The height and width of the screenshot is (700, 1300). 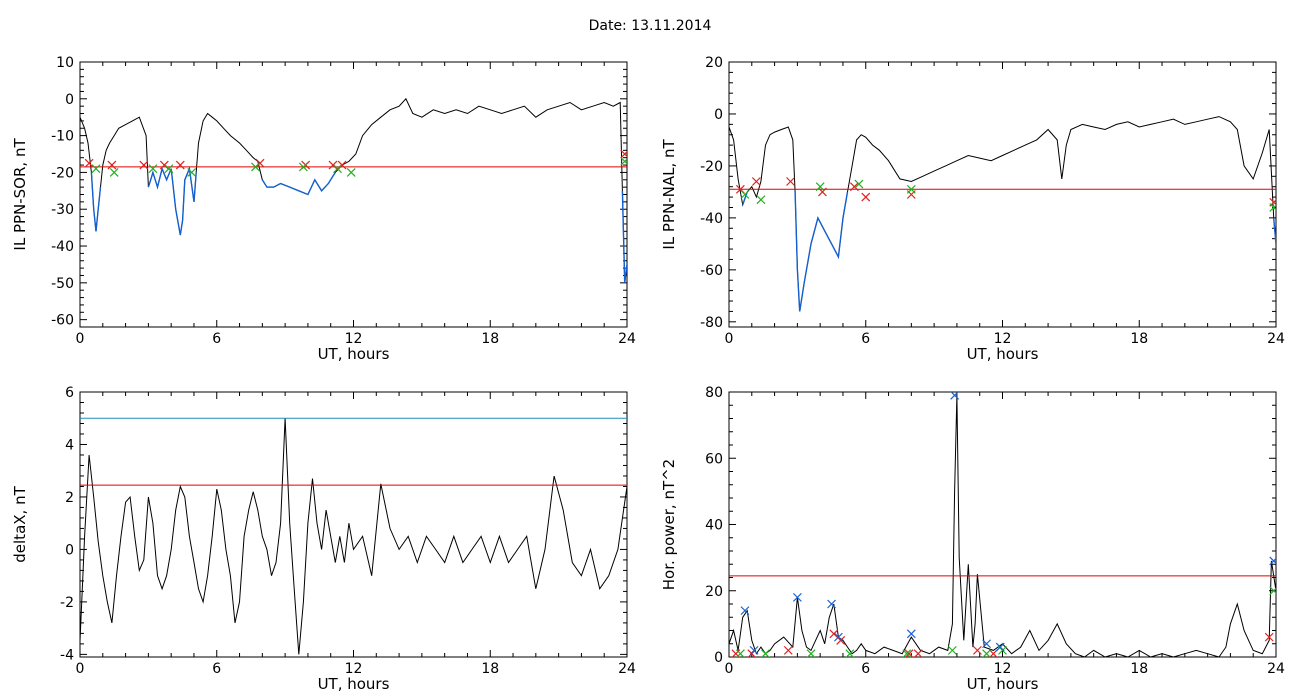 I want to click on y-tick-label: 10, so click(x=65, y=63).